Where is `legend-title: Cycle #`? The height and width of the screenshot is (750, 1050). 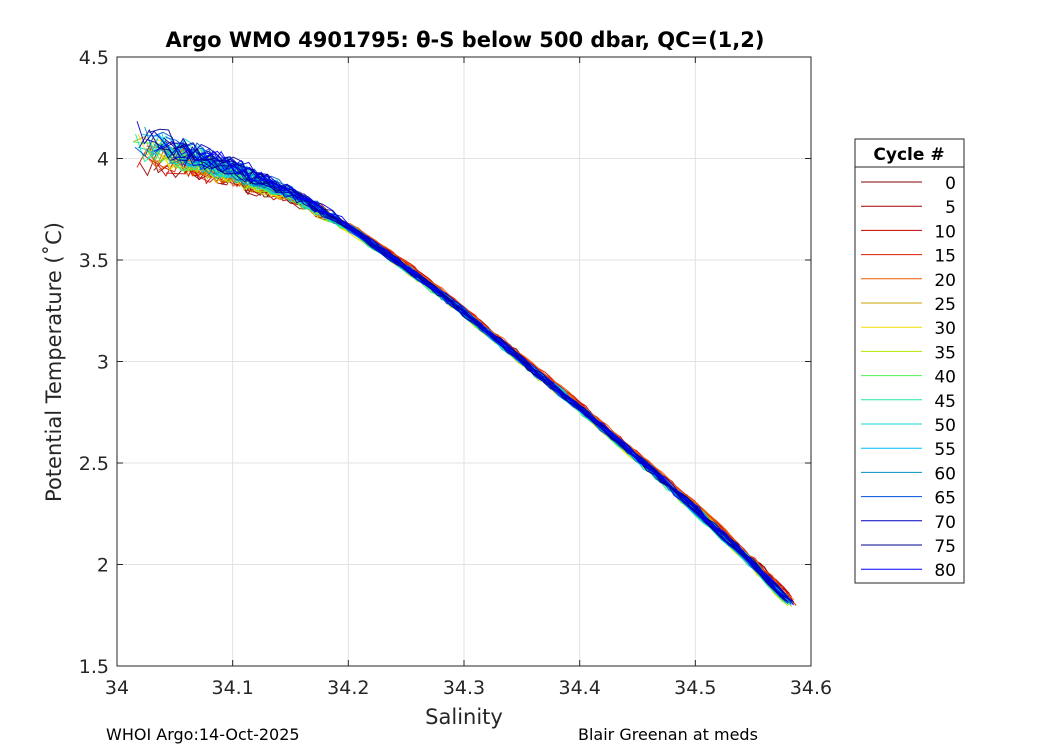 legend-title: Cycle # is located at coordinates (908, 155).